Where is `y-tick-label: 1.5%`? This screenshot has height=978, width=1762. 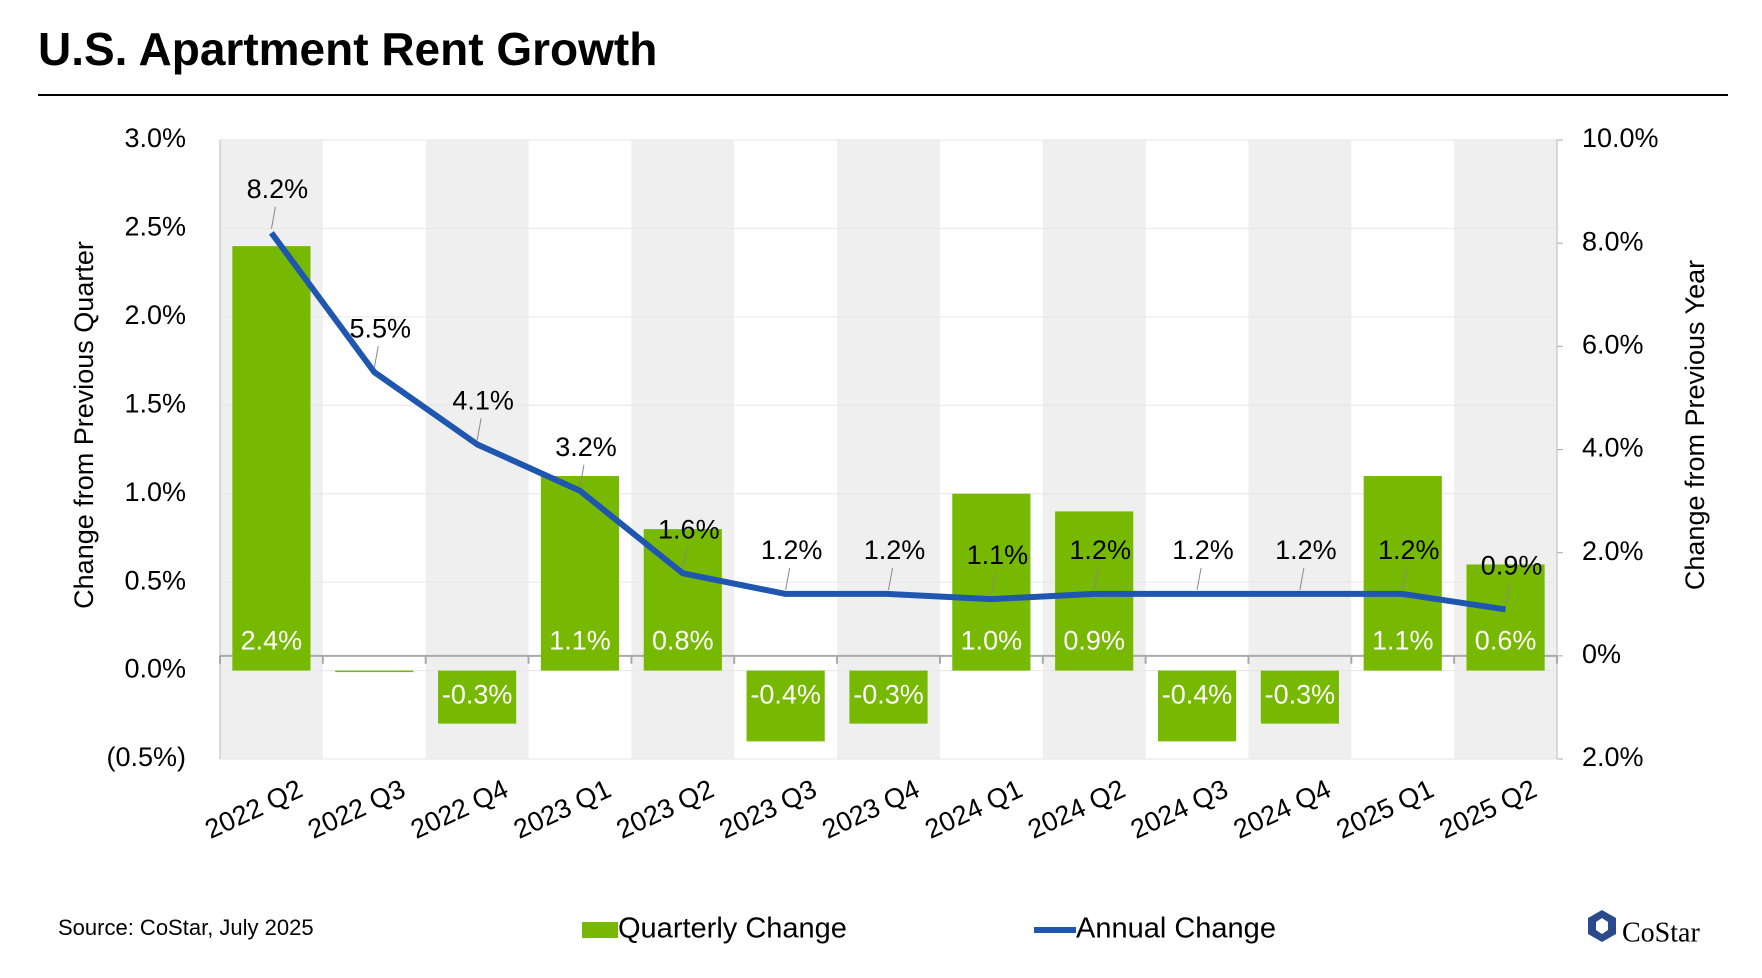
y-tick-label: 1.5% is located at coordinates (155, 403).